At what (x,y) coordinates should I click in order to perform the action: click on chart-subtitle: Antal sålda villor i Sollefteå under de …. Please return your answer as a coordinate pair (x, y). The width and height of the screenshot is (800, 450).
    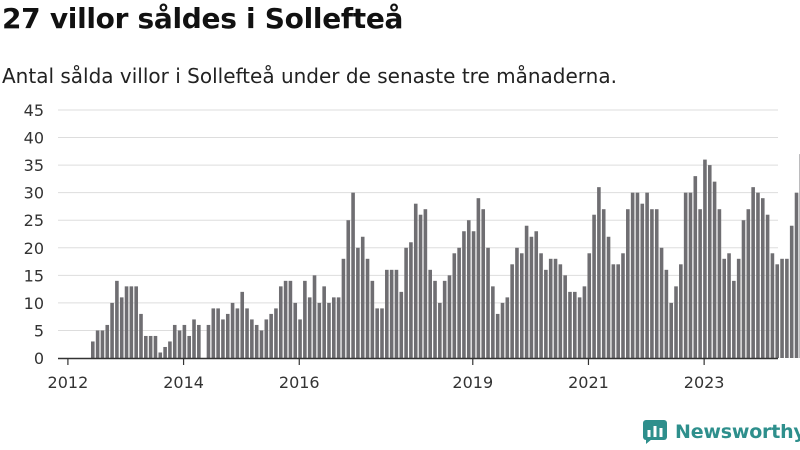
    Looking at the image, I should click on (309, 76).